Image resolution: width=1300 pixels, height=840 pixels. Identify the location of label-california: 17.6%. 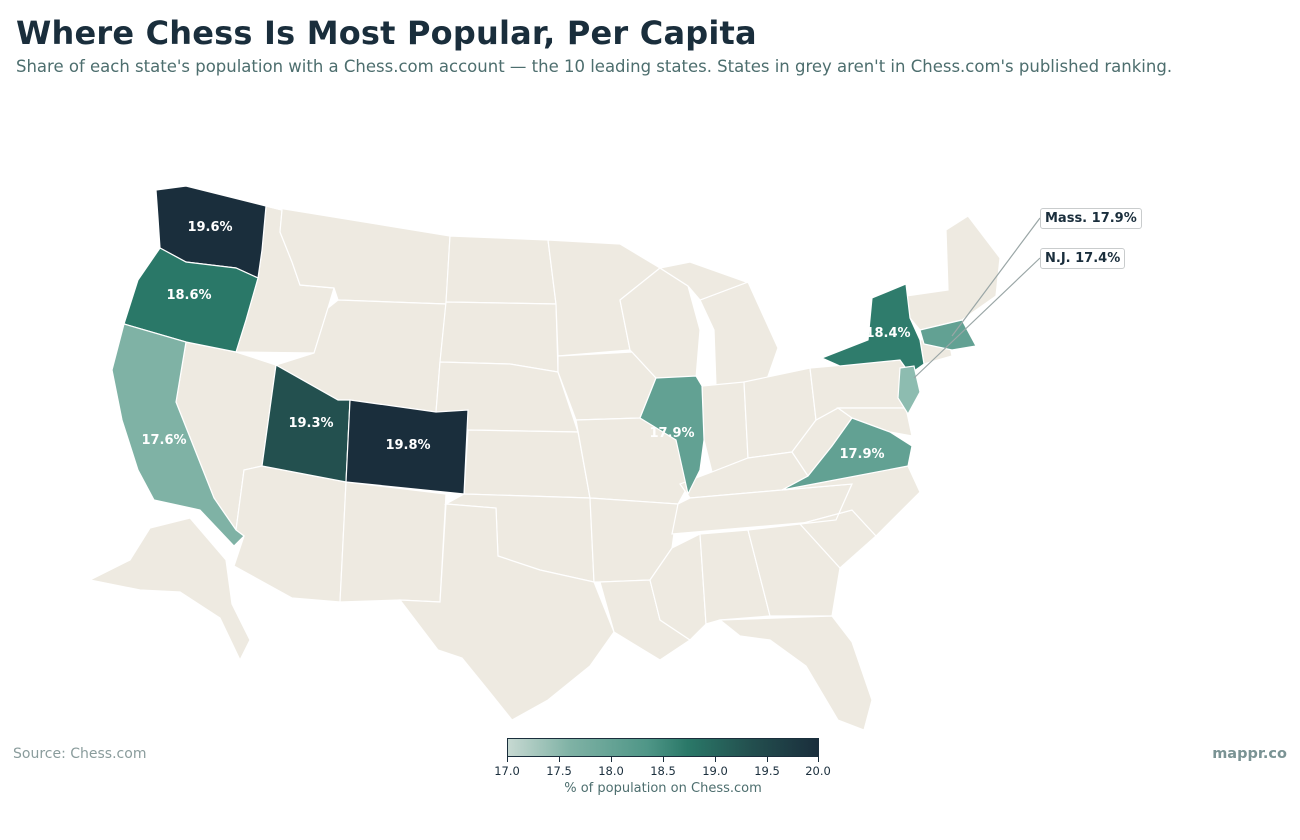
(163, 440).